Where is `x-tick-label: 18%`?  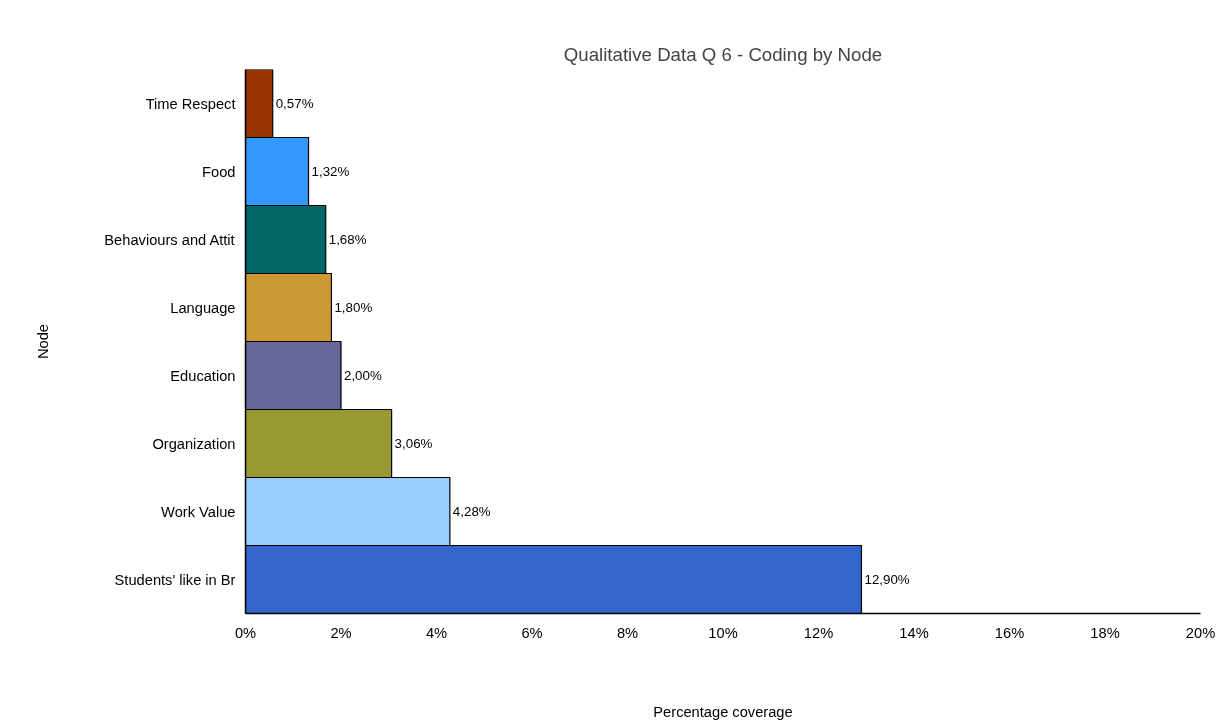
x-tick-label: 18% is located at coordinates (1105, 632).